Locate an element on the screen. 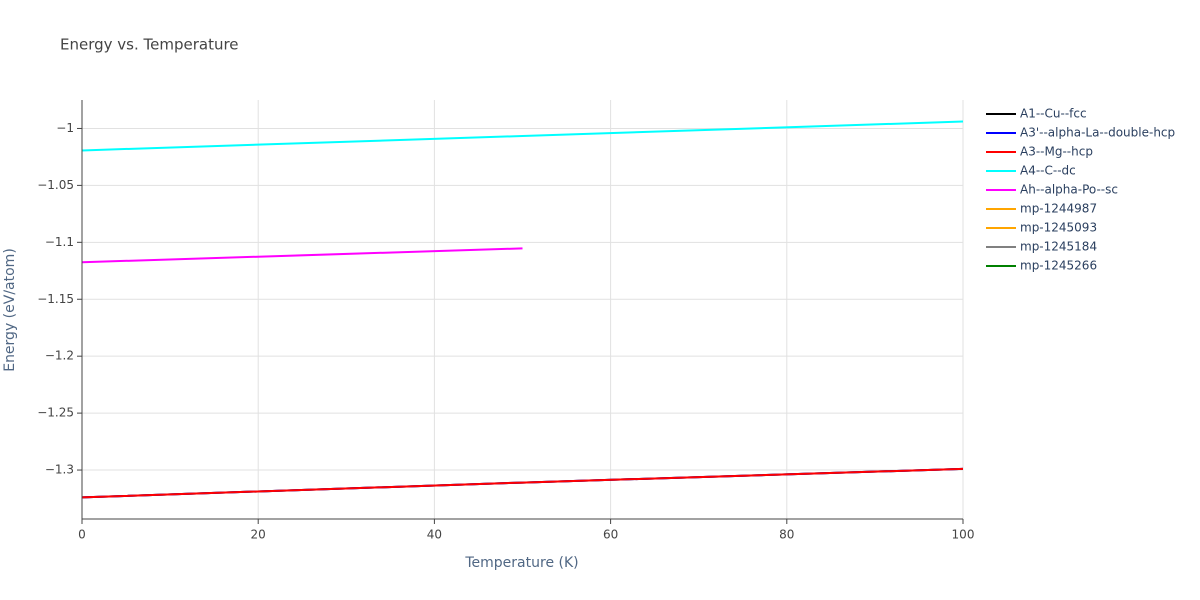 The image size is (1200, 600). y-tick-label: −1 is located at coordinates (65, 128).